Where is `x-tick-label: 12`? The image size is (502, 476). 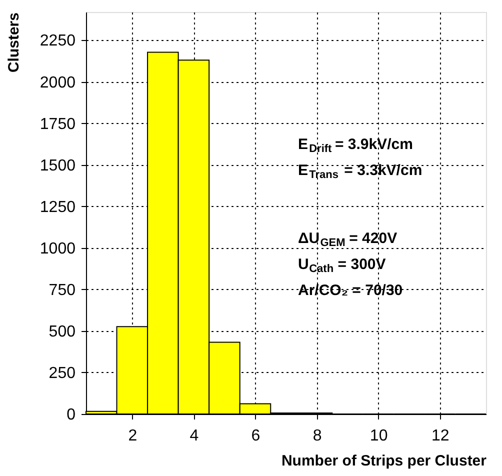 x-tick-label: 12 is located at coordinates (440, 436).